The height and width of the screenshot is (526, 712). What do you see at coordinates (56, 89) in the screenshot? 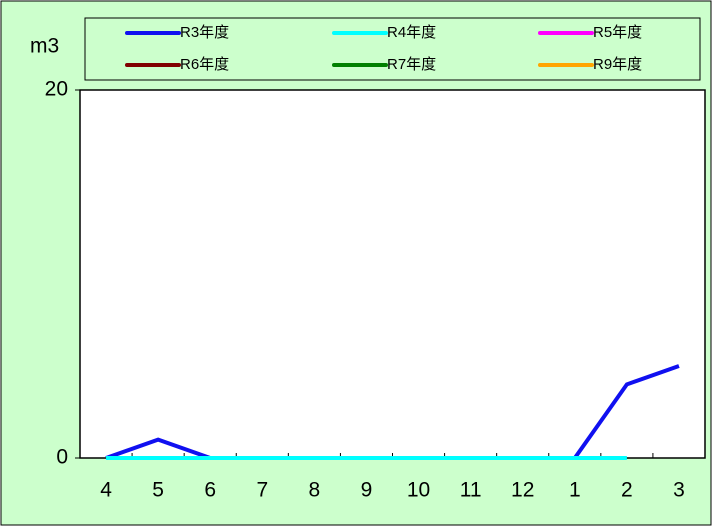
I see `y-tick-label: 20` at bounding box center [56, 89].